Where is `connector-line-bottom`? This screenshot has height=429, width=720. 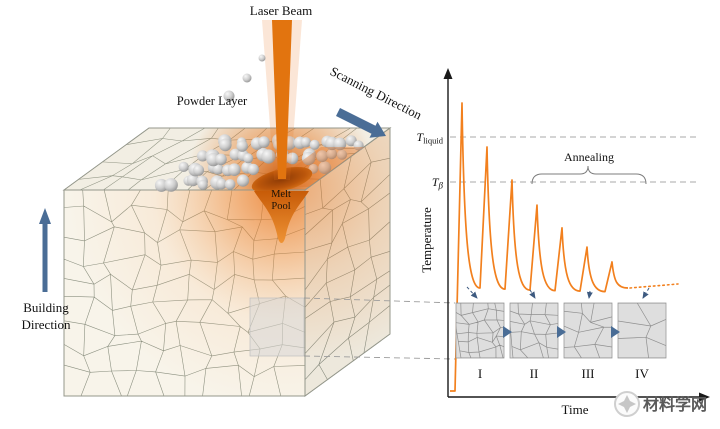
connector-line-bottom is located at coordinates (379, 357).